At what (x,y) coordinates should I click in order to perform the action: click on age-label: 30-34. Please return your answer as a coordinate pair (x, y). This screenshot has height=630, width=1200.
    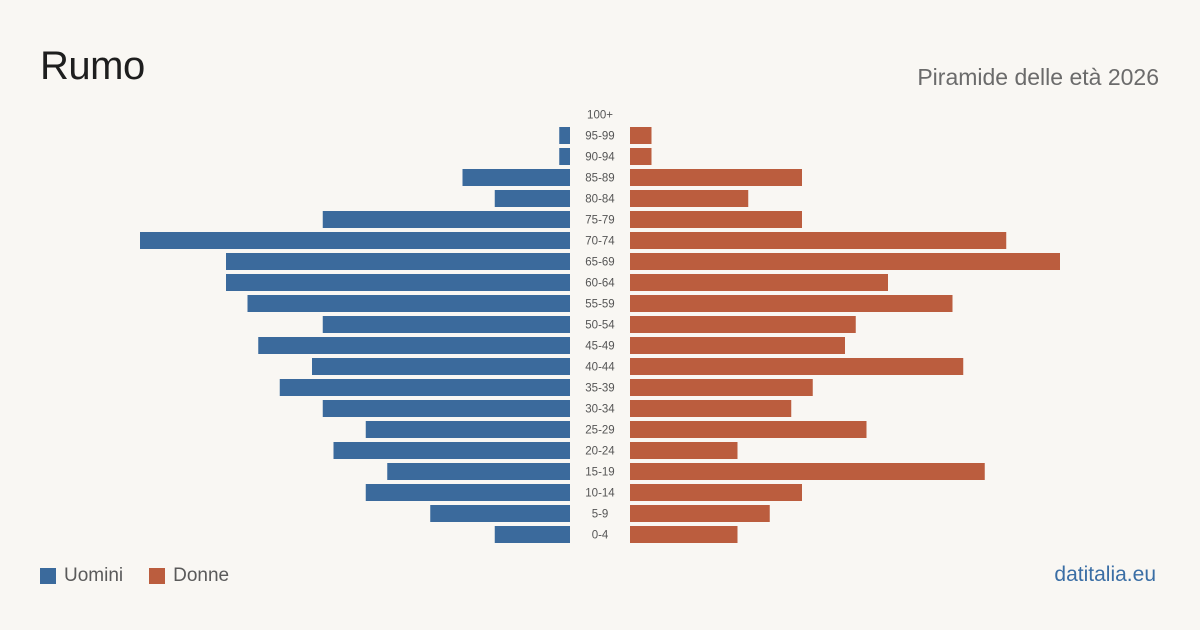
    Looking at the image, I should click on (600, 410).